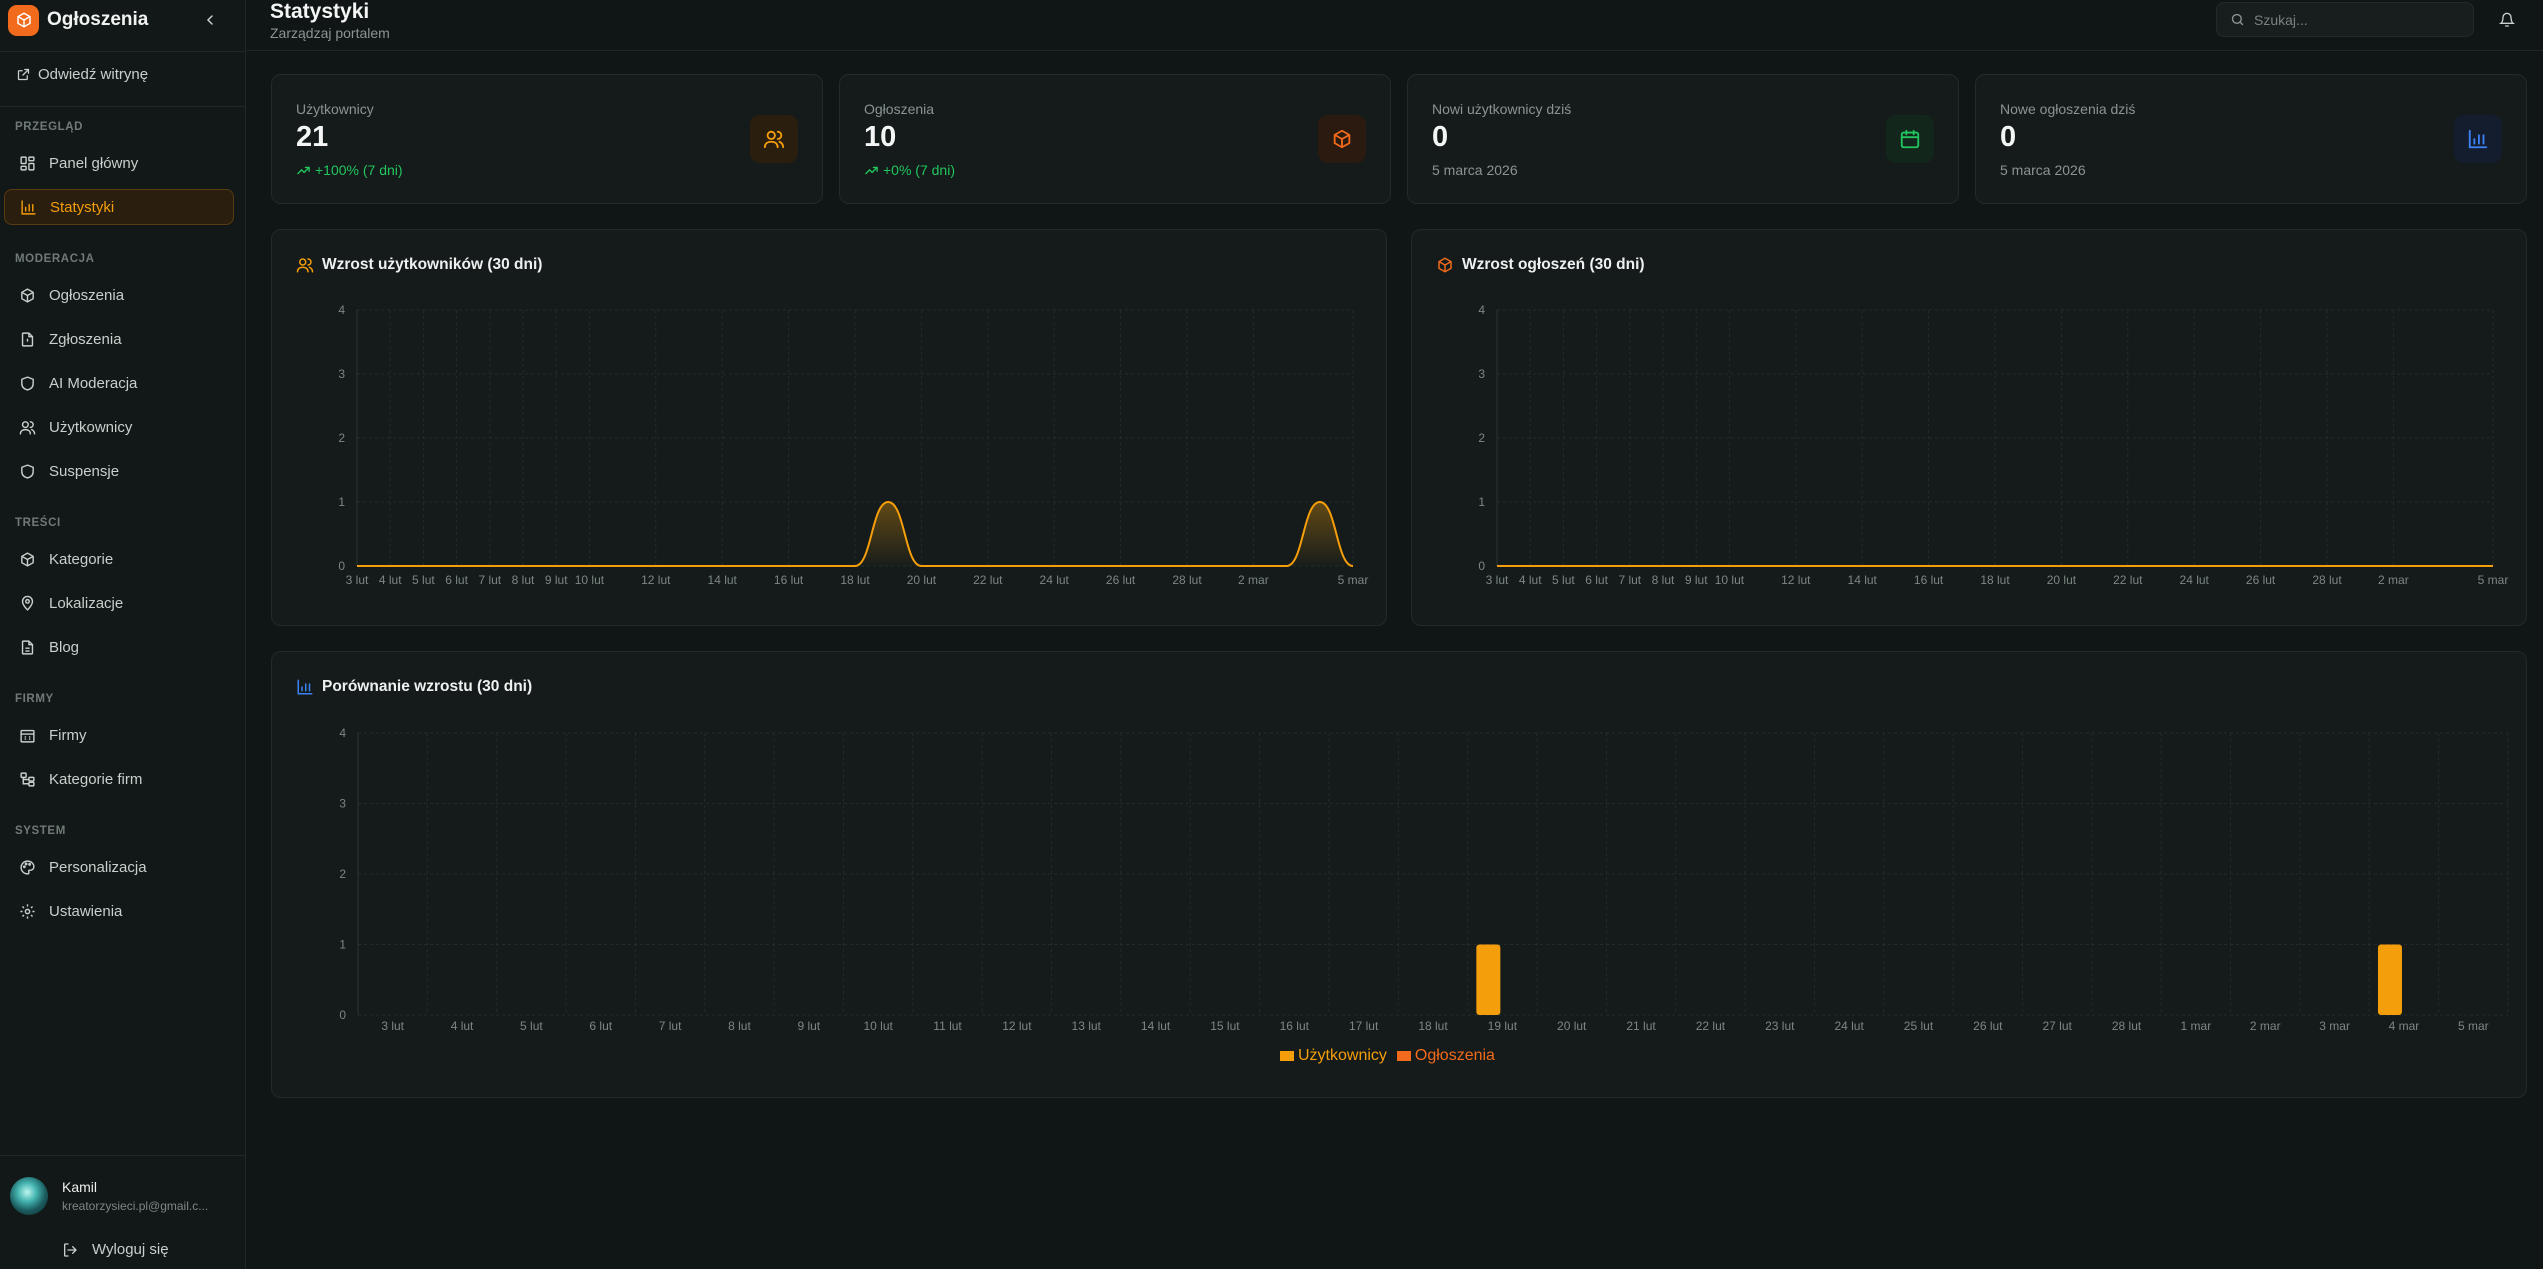 The height and width of the screenshot is (1269, 2543). What do you see at coordinates (2068, 109) in the screenshot?
I see `stat-label: Nowe ogłoszenia dziś` at bounding box center [2068, 109].